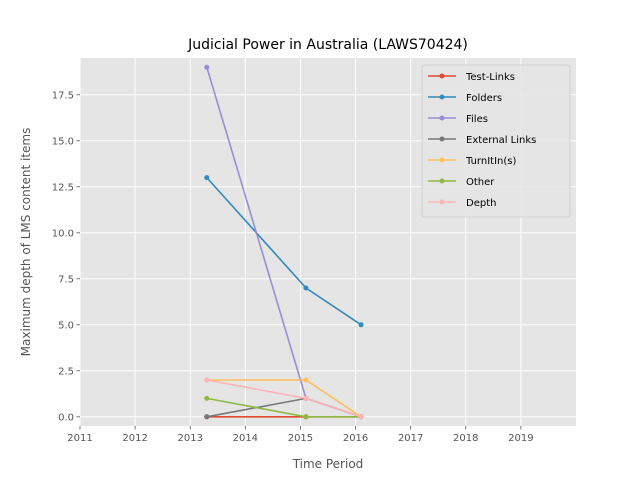  I want to click on x-tick-label: 2015, so click(300, 438).